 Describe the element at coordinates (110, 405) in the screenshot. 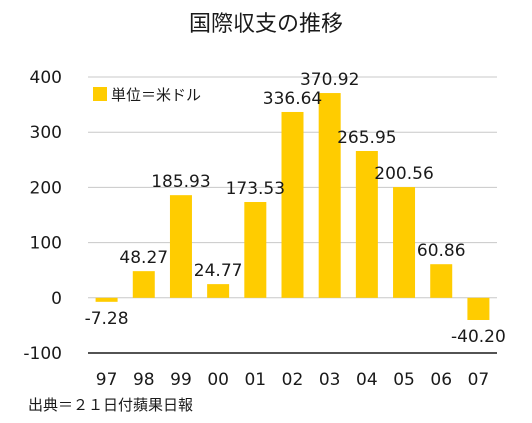

I see `source-note: 出典＝２１日付蘋果日報` at that location.